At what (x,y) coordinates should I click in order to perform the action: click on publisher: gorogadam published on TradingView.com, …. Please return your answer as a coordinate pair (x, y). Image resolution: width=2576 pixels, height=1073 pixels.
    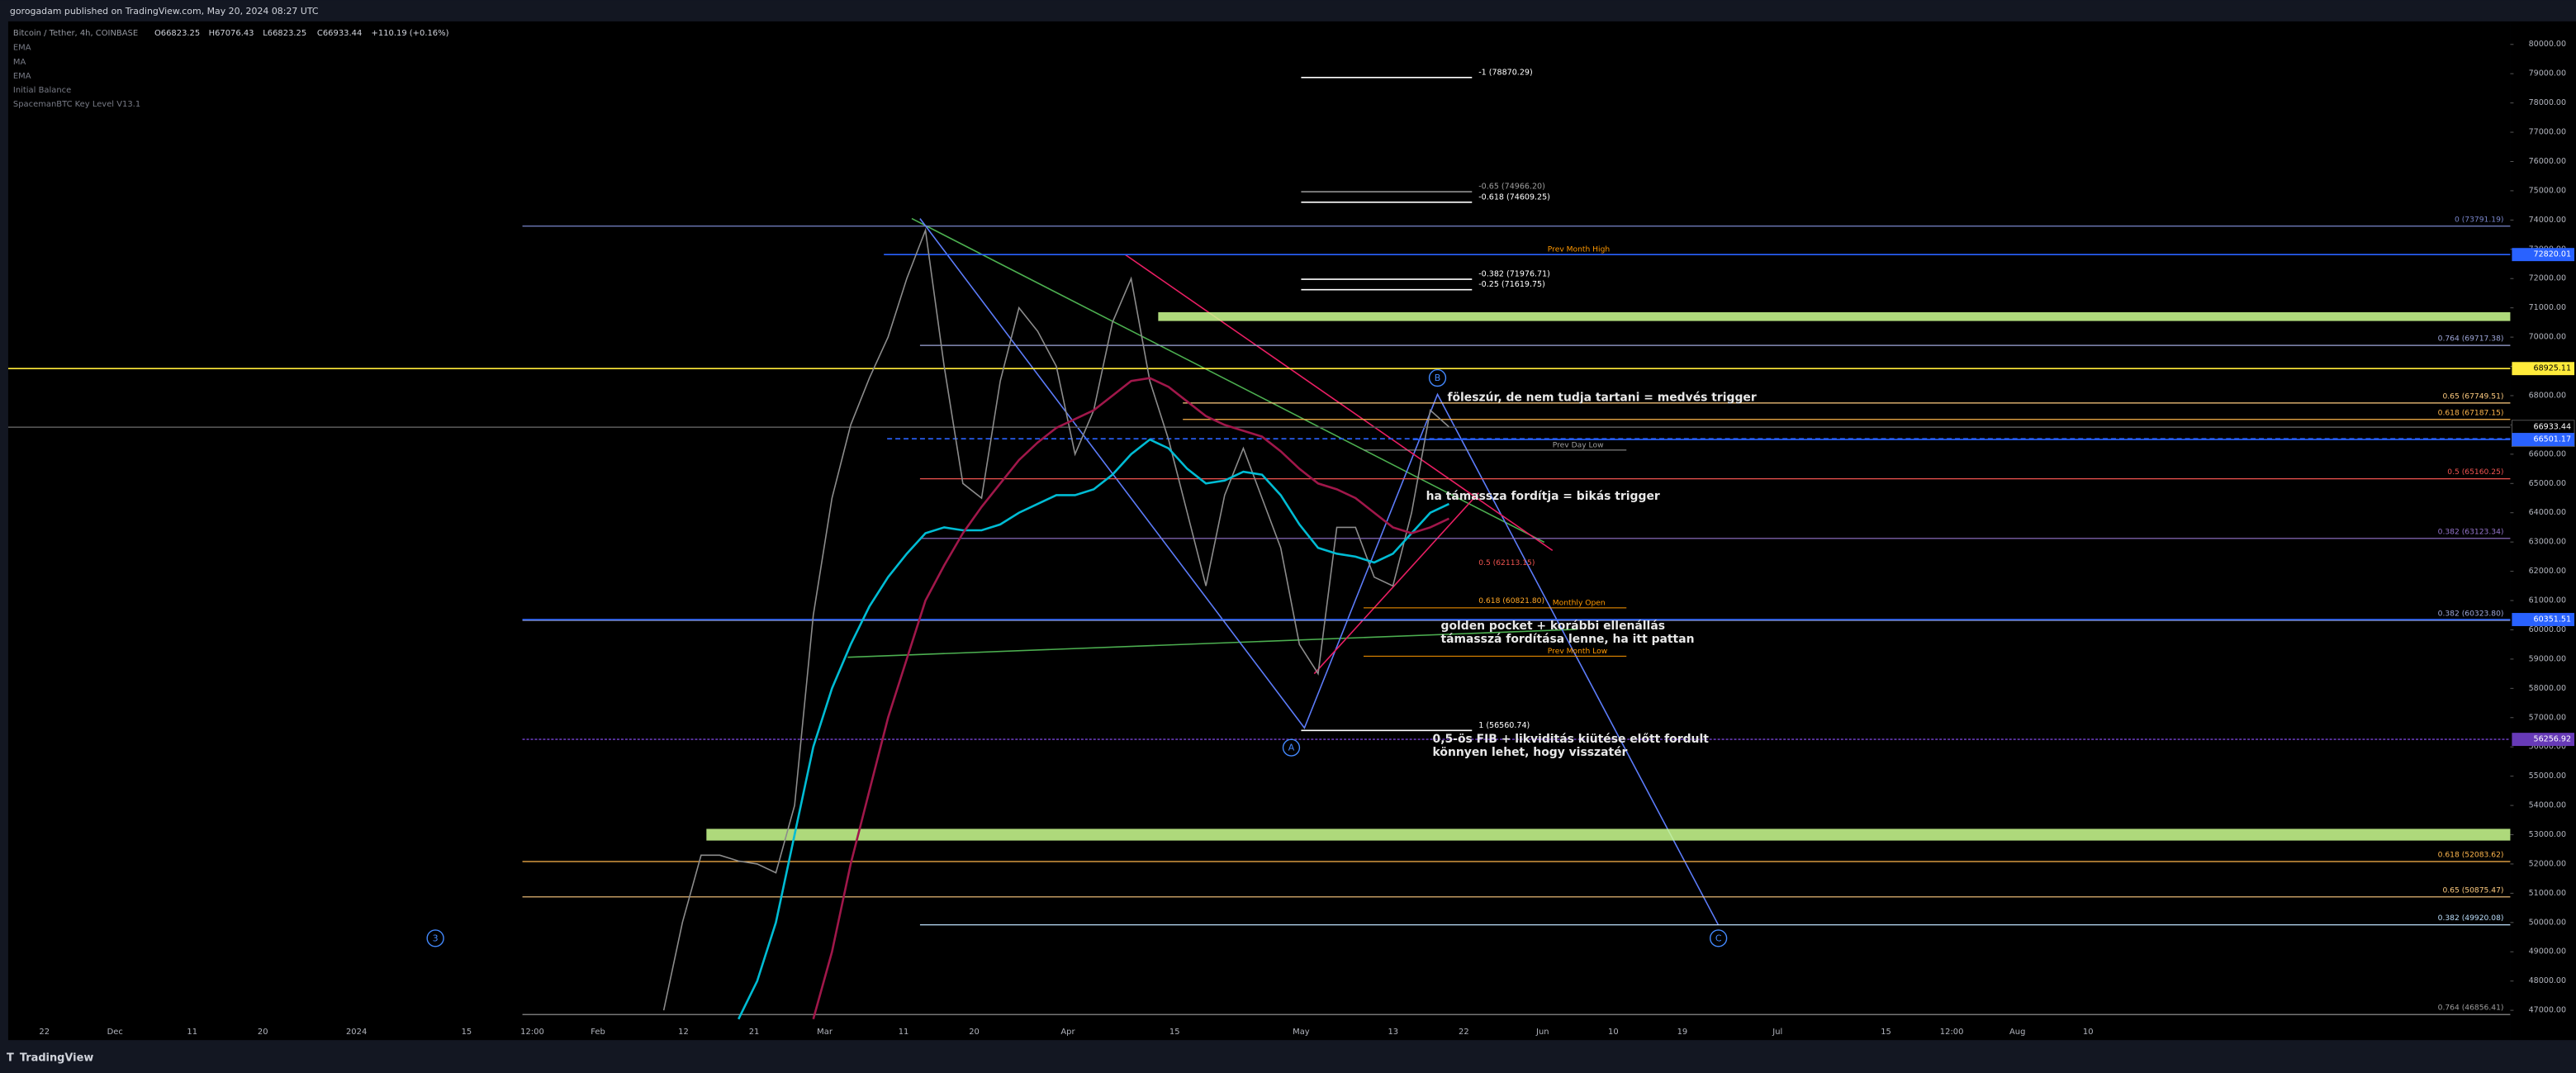
    Looking at the image, I should click on (164, 11).